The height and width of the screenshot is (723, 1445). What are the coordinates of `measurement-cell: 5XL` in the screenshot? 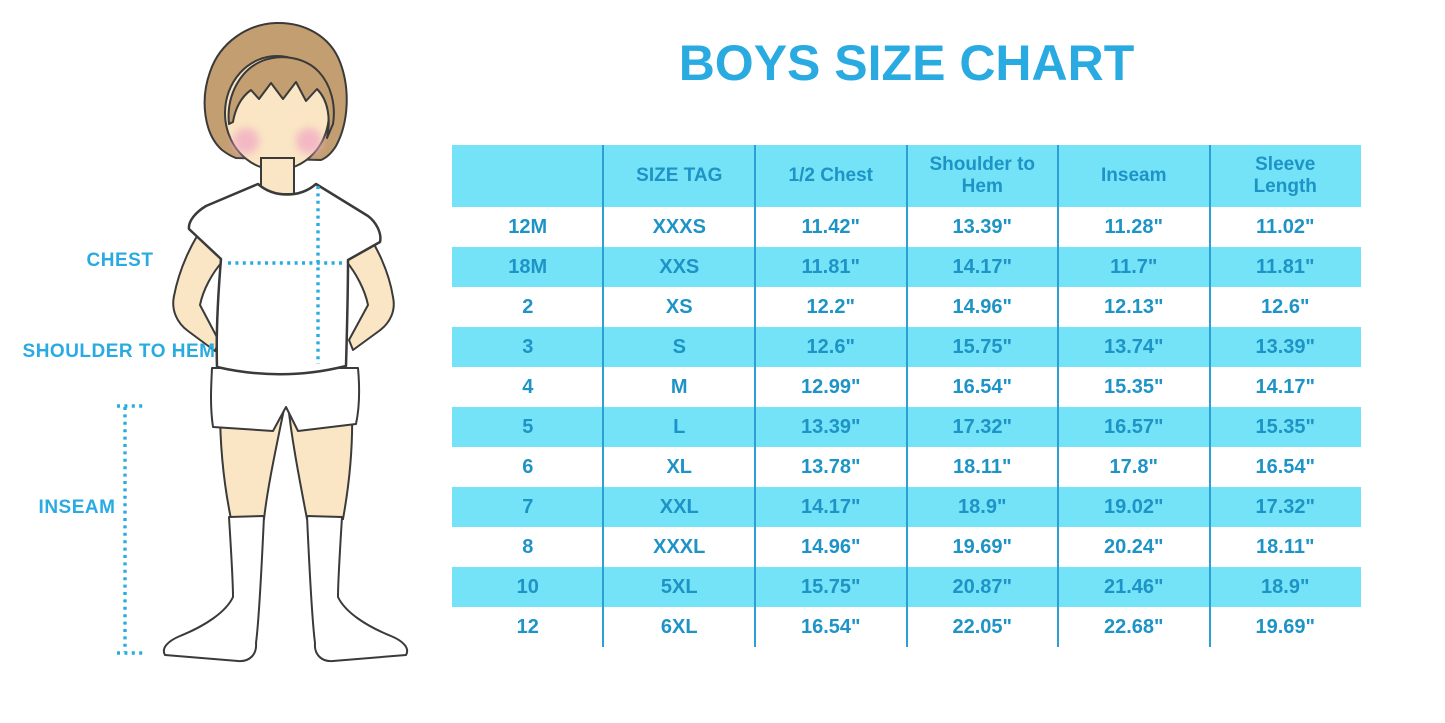 It's located at (679, 586).